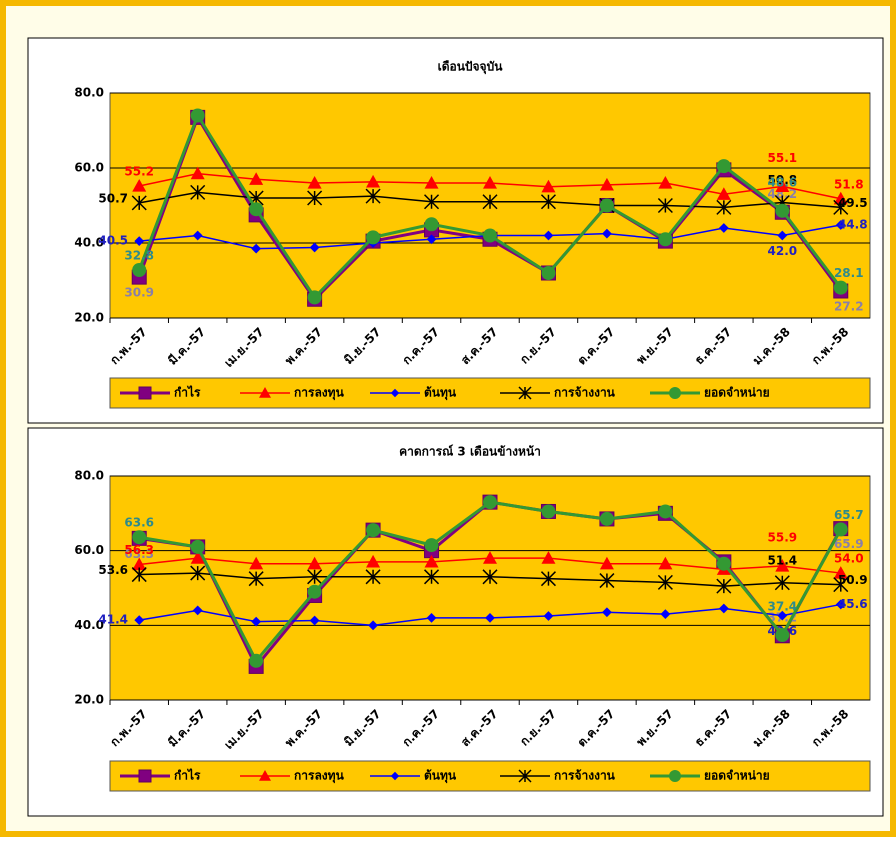 This screenshot has height=841, width=896. I want to click on y-tick-label: 60.0, so click(89, 168).